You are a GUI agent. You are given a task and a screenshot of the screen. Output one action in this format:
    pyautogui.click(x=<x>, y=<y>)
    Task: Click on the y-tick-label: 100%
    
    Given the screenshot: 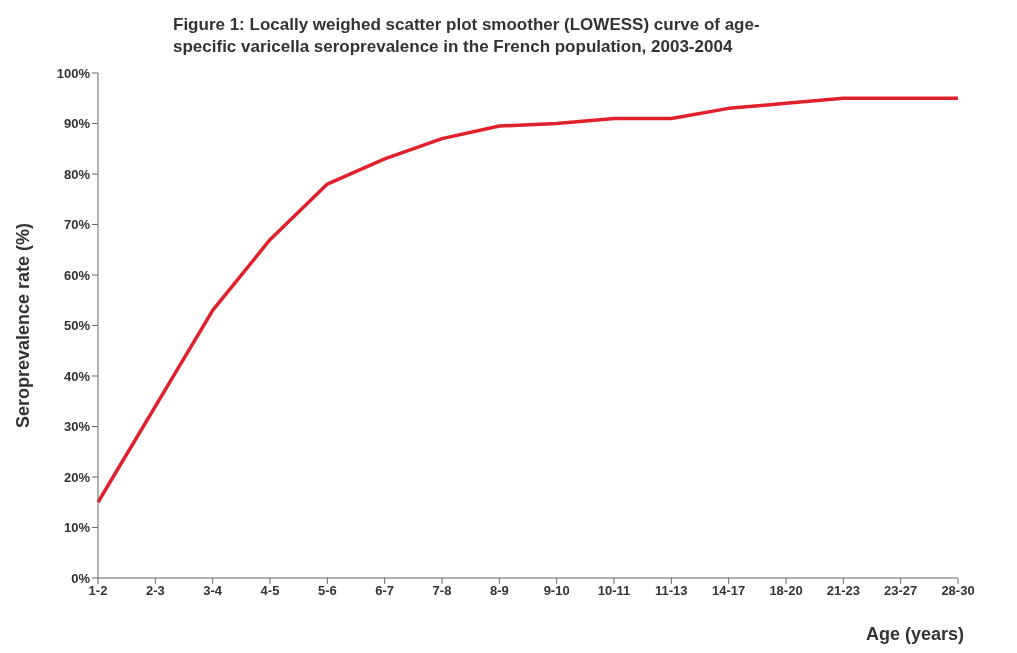 What is the action you would take?
    pyautogui.click(x=73, y=73)
    